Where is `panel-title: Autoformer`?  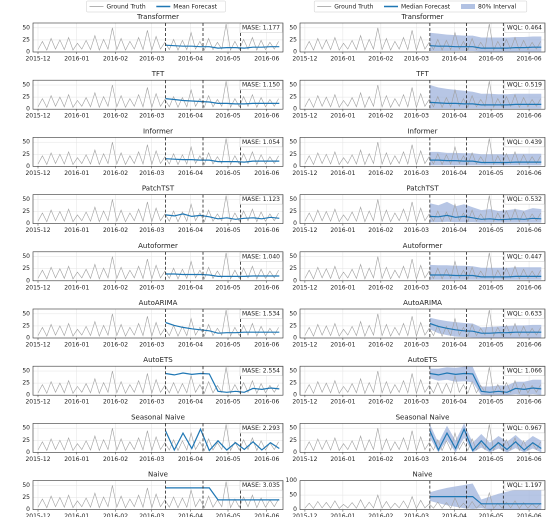
panel-title: Autoformer is located at coordinates (423, 246).